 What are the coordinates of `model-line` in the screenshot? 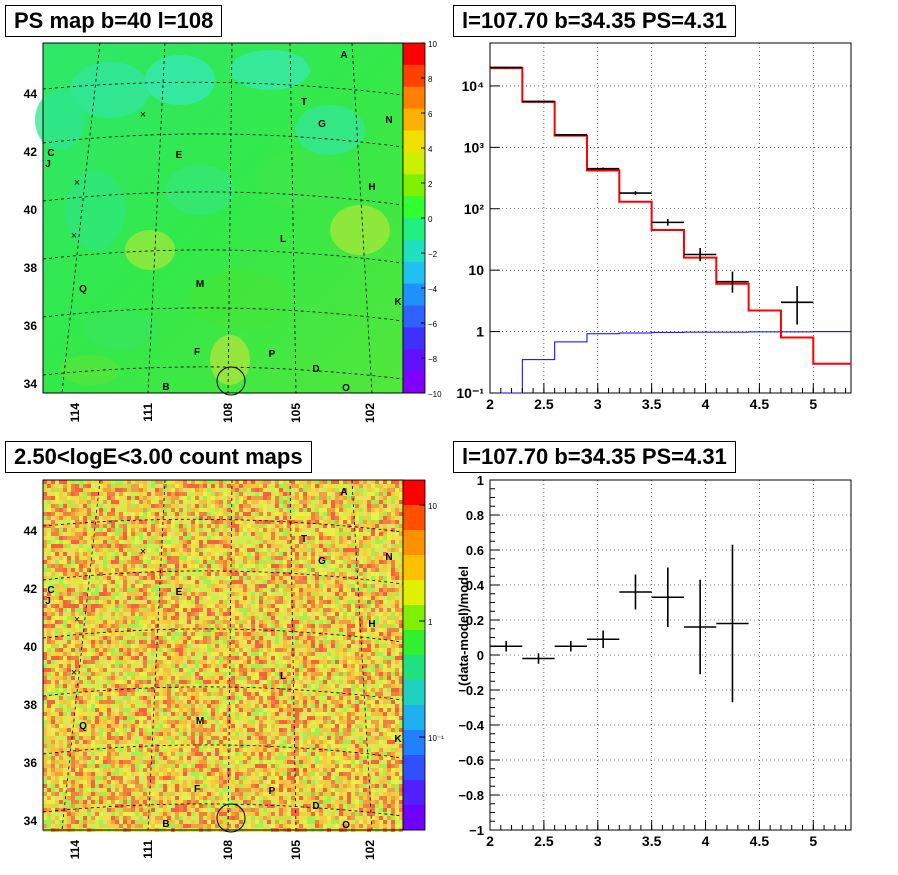 It's located at (670, 216).